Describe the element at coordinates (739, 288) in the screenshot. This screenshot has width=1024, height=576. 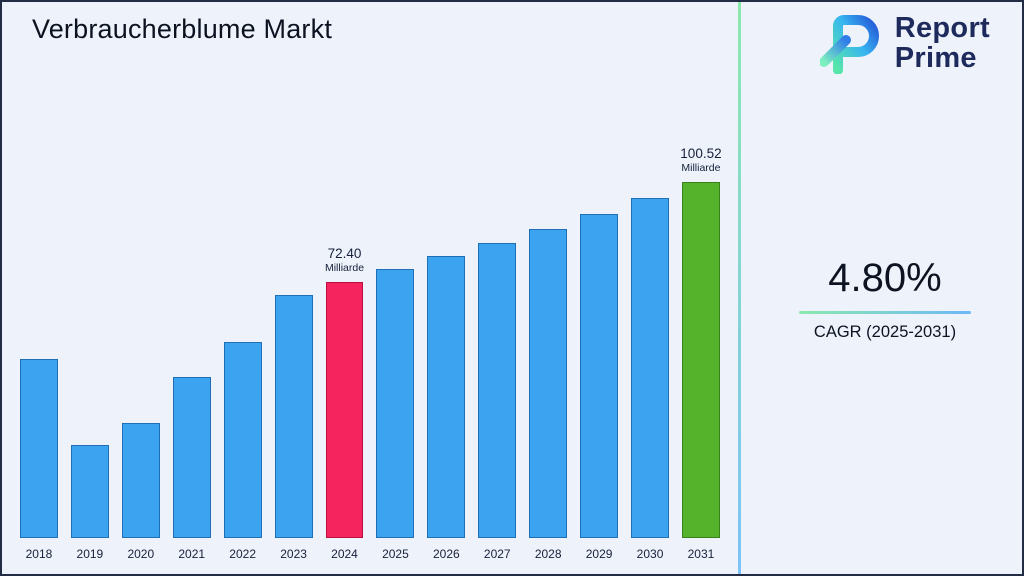
I see `section-divider` at that location.